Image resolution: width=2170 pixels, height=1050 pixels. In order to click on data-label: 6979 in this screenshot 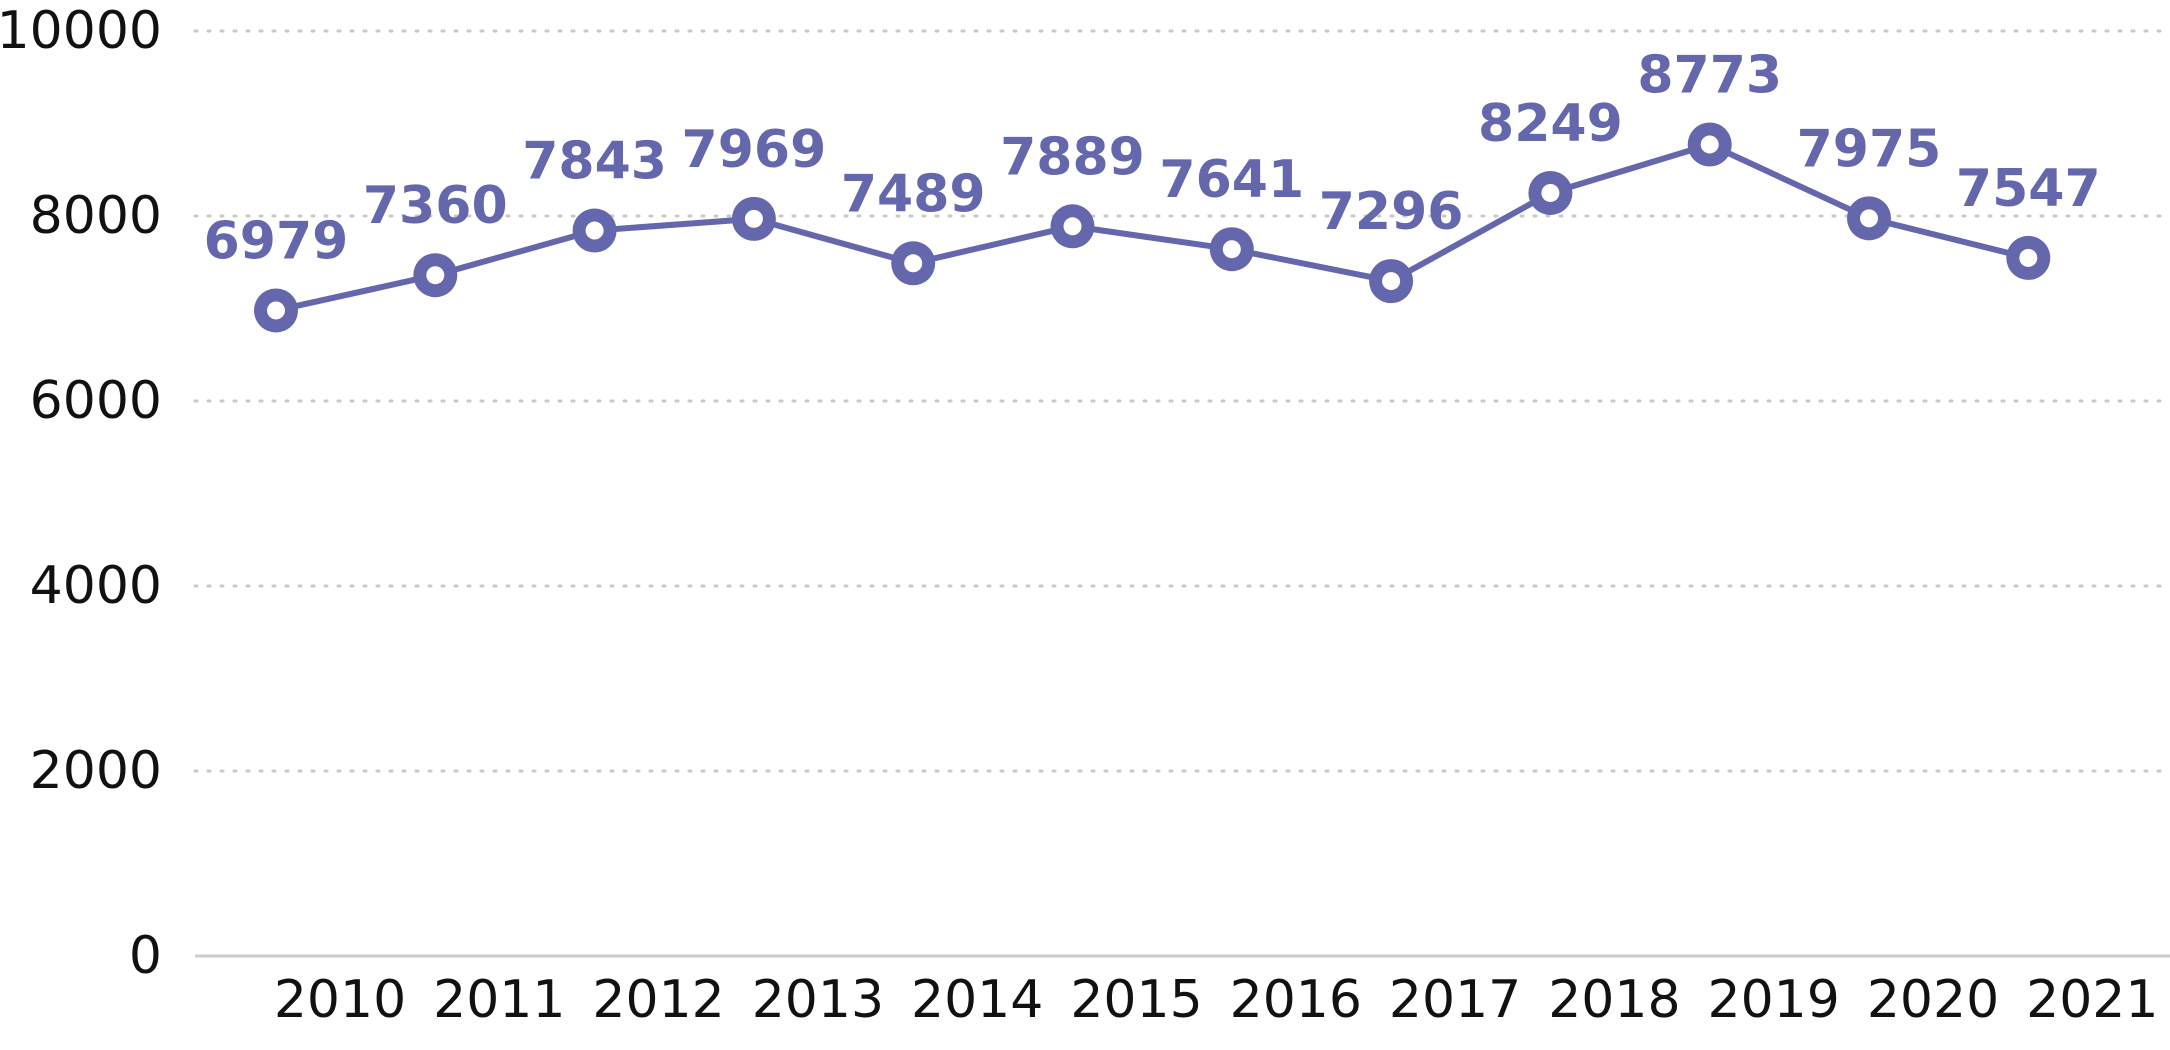, I will do `click(276, 241)`.